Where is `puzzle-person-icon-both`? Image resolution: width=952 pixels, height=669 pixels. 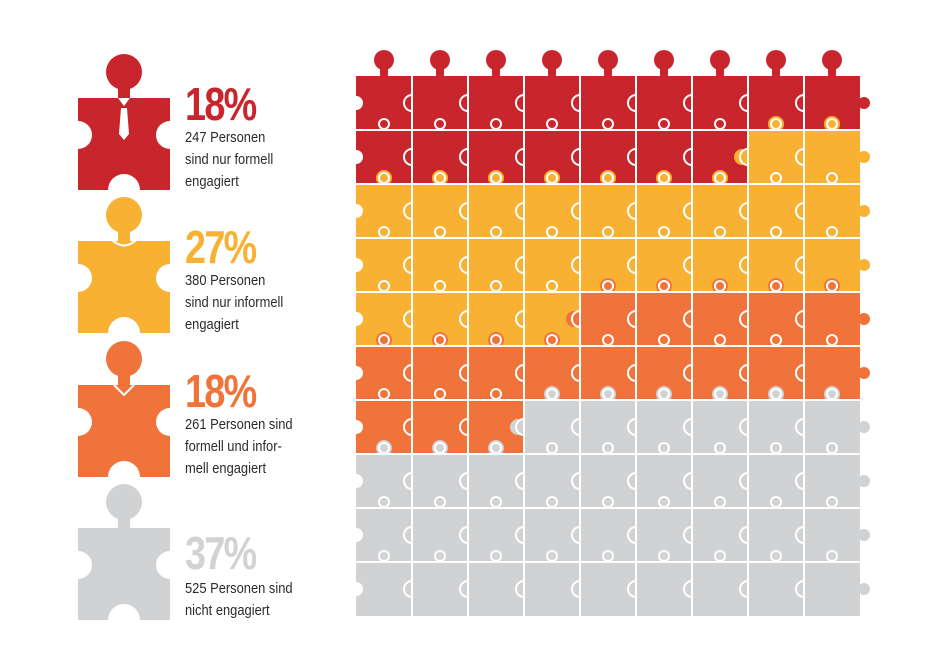
puzzle-person-icon-both is located at coordinates (124, 409).